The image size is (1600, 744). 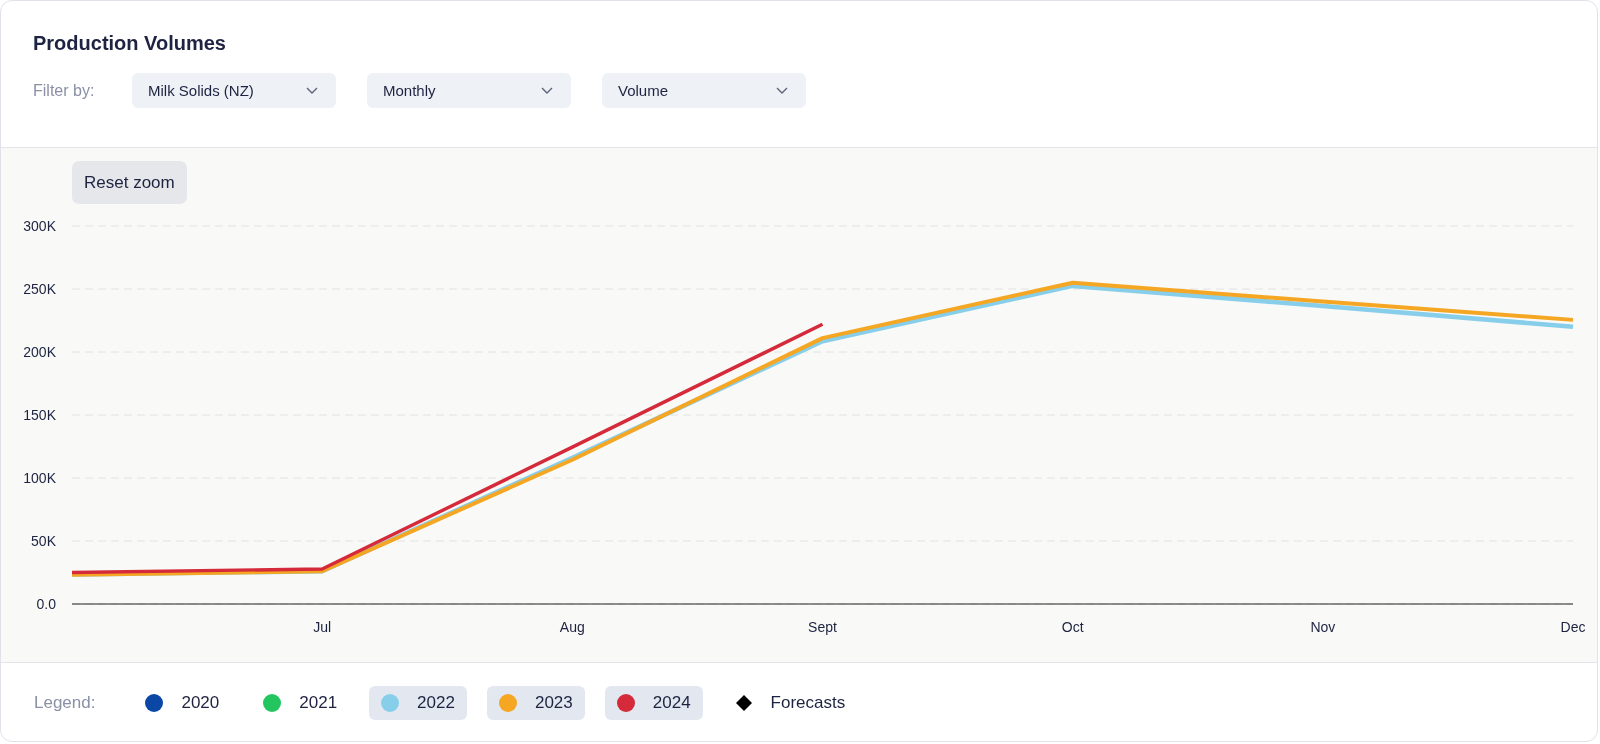 What do you see at coordinates (808, 703) in the screenshot?
I see `legend-label: Forecasts` at bounding box center [808, 703].